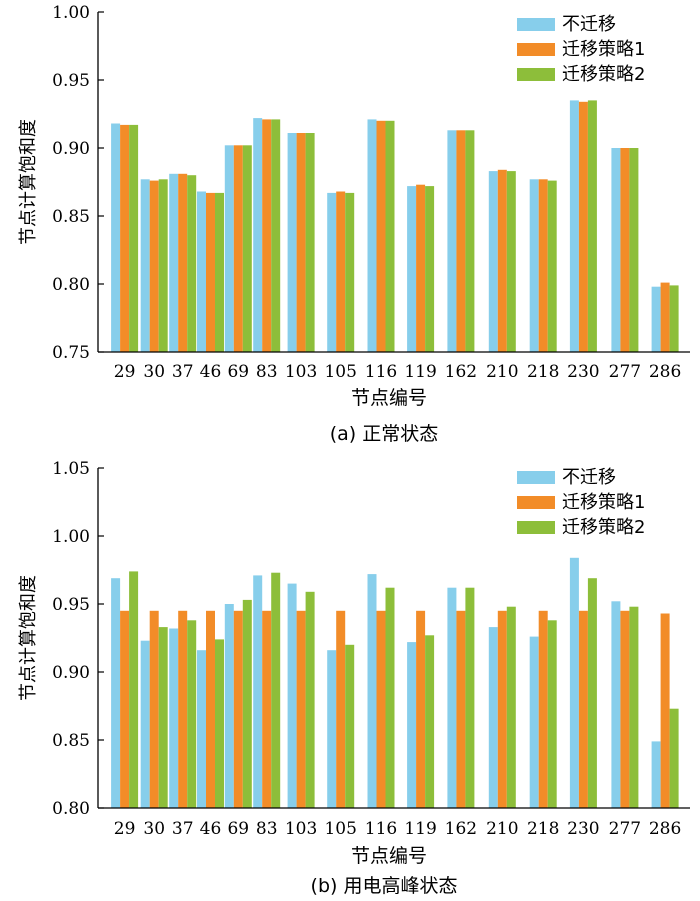 This screenshot has height=901, width=700. I want to click on y-tick-label: 1.00, so click(71, 13).